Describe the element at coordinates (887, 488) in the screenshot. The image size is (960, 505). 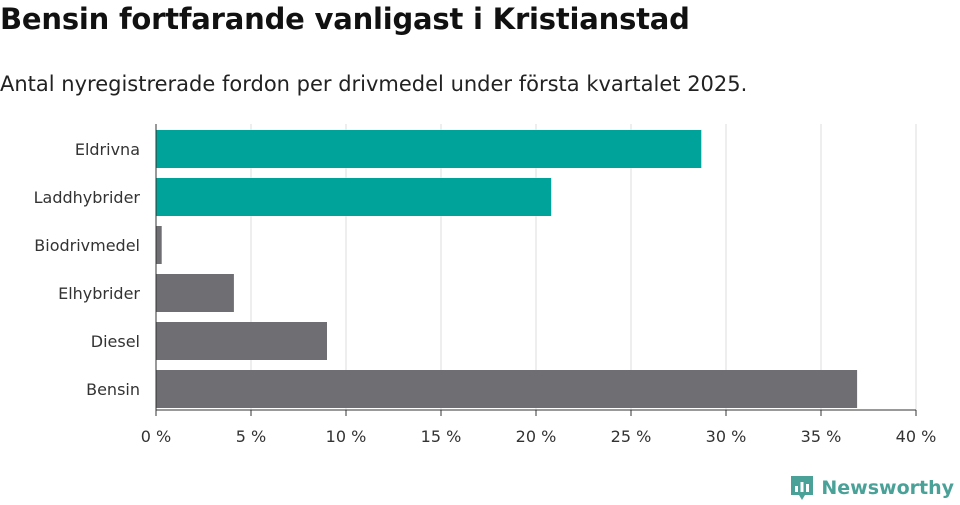
I see `brand-name: Newsworthy` at that location.